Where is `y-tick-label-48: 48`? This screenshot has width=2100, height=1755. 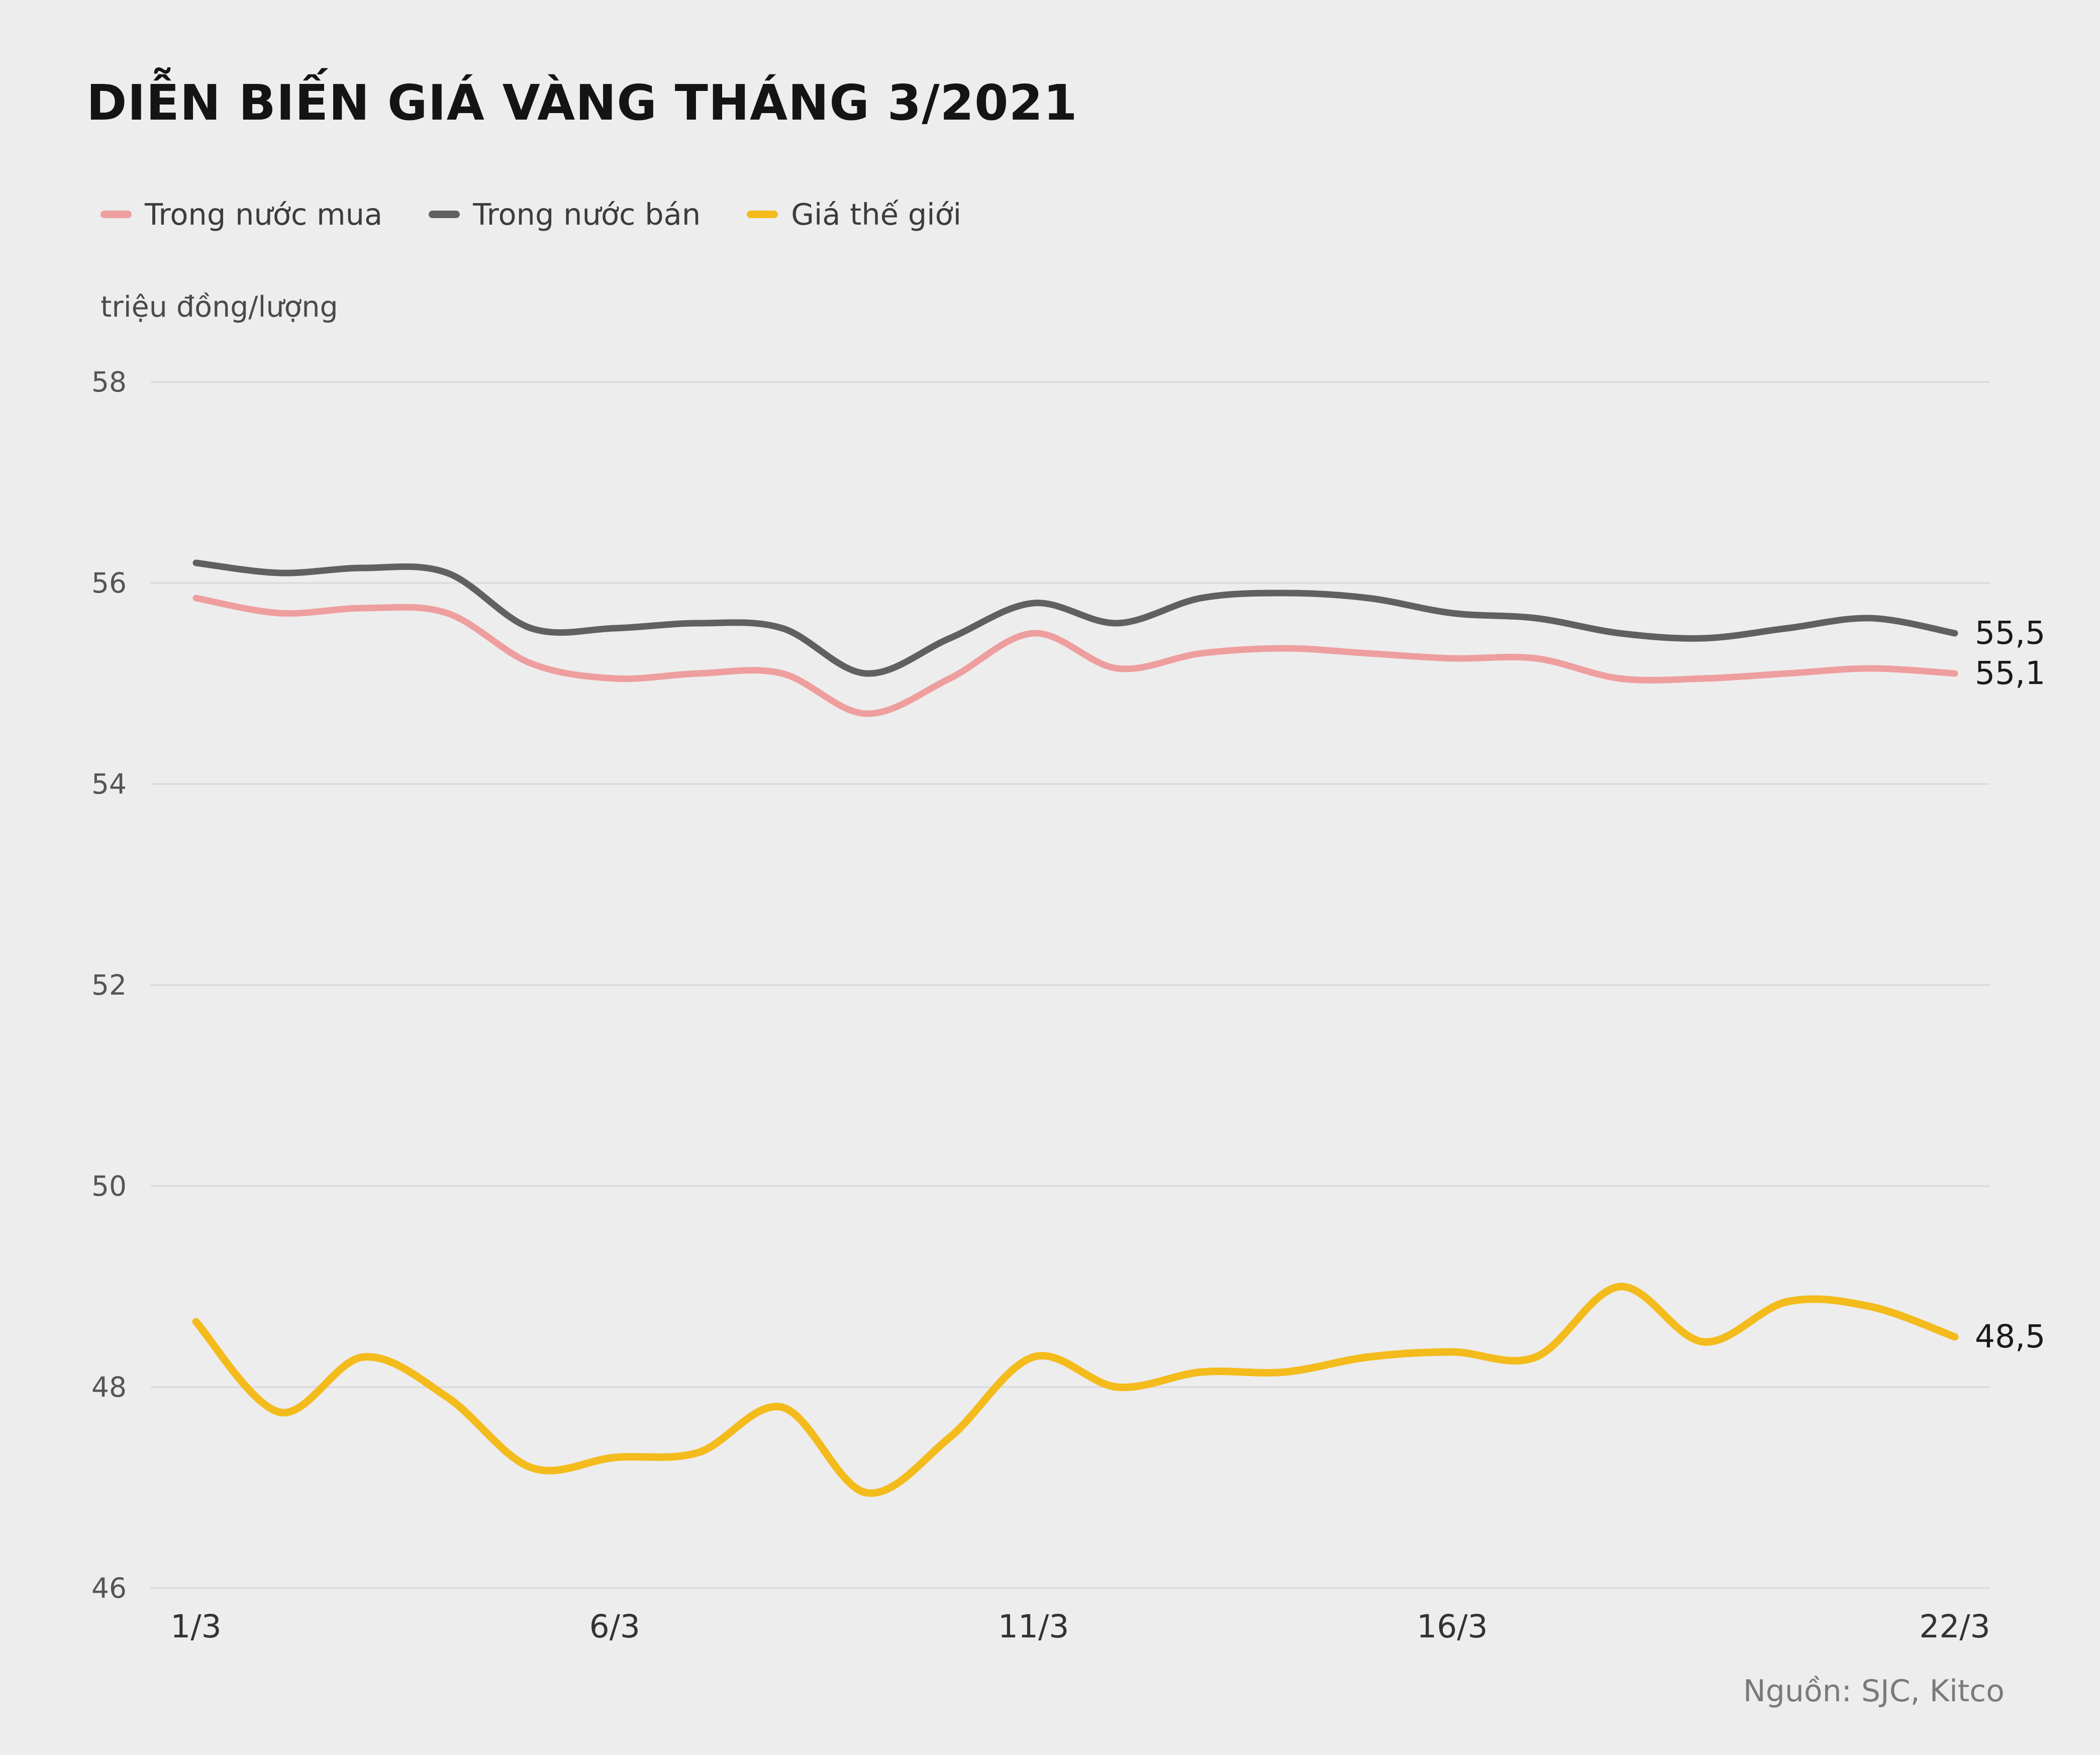
y-tick-label-48: 48 is located at coordinates (109, 1387).